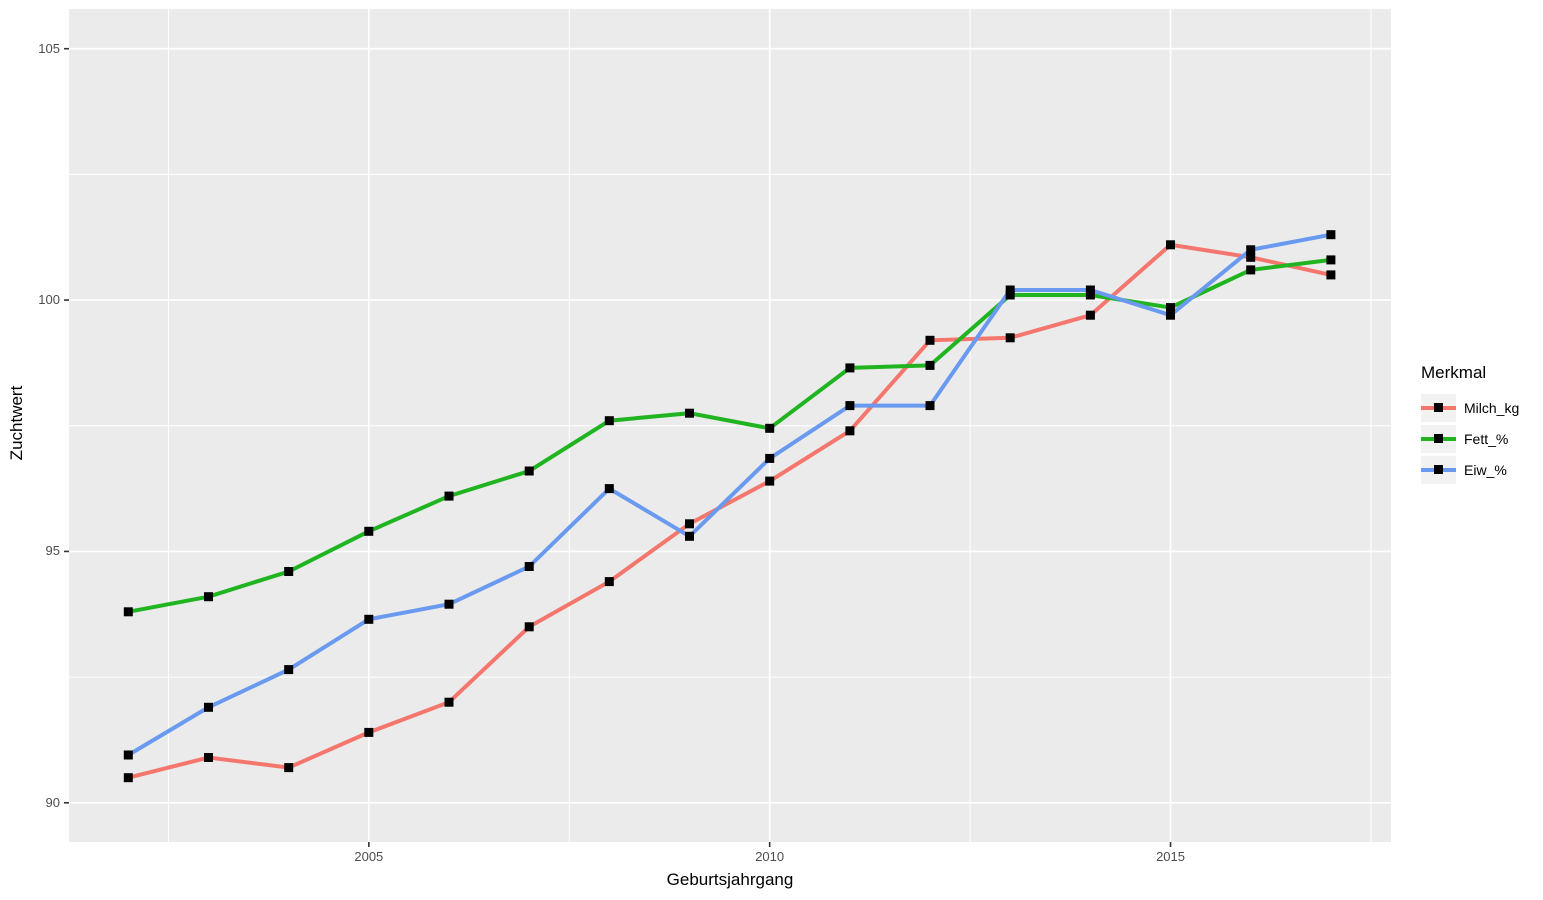 This screenshot has height=900, width=1543. What do you see at coordinates (52, 551) in the screenshot?
I see `y-tick-label: 95` at bounding box center [52, 551].